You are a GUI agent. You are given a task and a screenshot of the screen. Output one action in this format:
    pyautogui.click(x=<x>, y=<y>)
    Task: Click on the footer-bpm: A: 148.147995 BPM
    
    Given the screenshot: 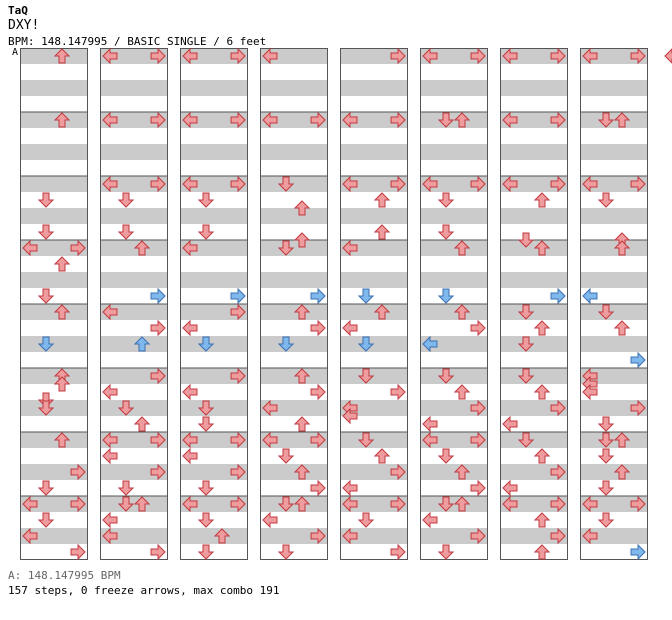 What is the action you would take?
    pyautogui.click(x=64, y=575)
    